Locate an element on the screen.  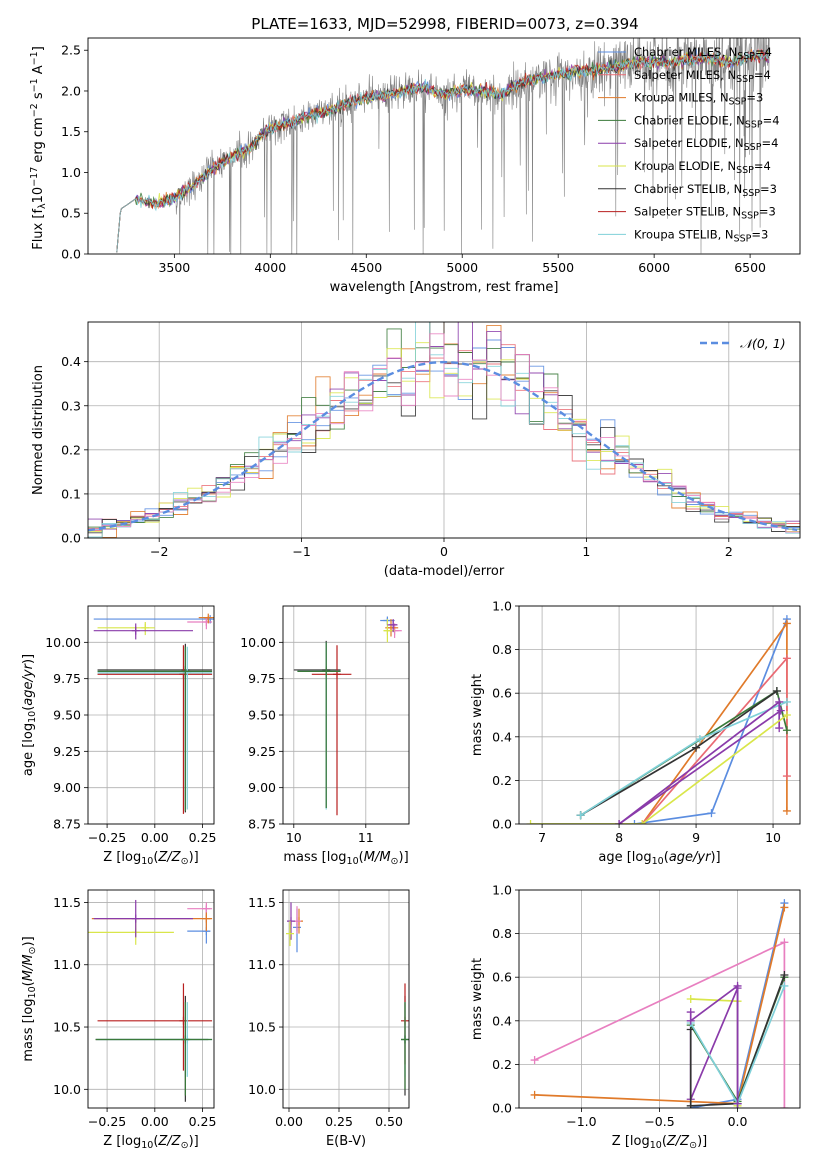
legend-label: Chabrier MILES, NSSP=4 is located at coordinates (703, 53).